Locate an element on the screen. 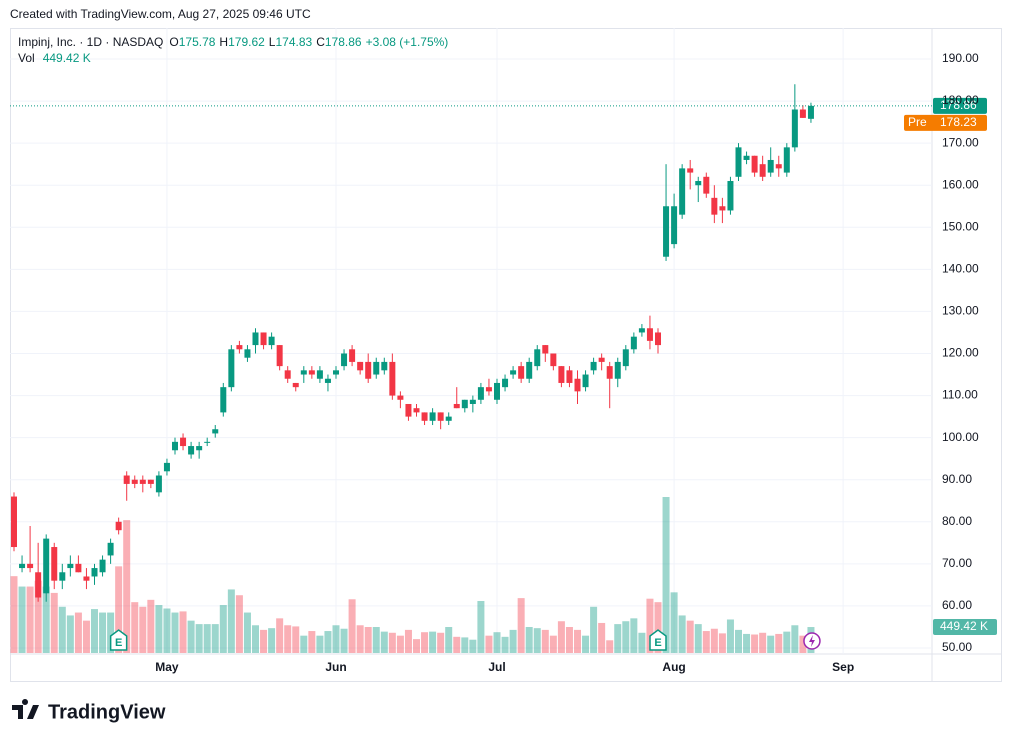 Image resolution: width=1012 pixels, height=742 pixels. x-tick-label: Jul is located at coordinates (496, 667).